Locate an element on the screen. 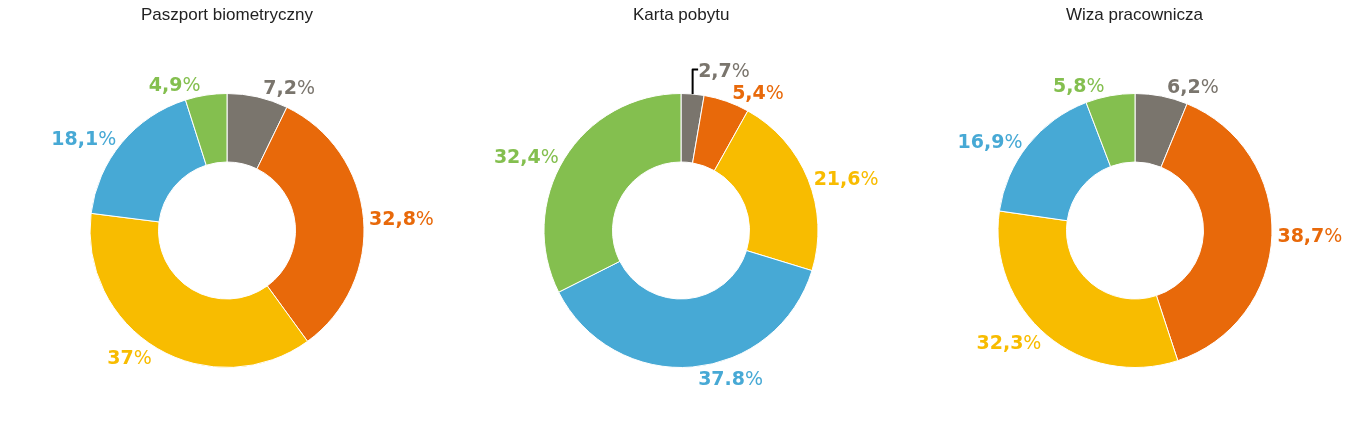 The width and height of the screenshot is (1362, 439). data-label: 18,1% is located at coordinates (84, 138).